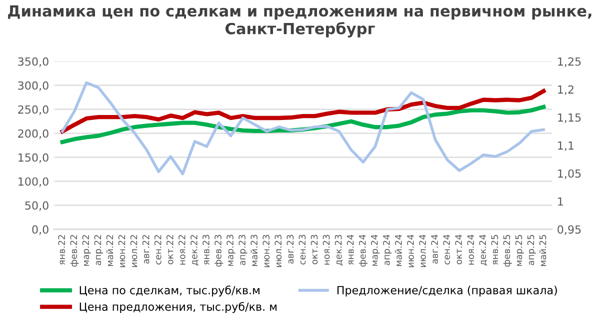  I want to click on y-tick-label: 100,0, so click(33, 182).